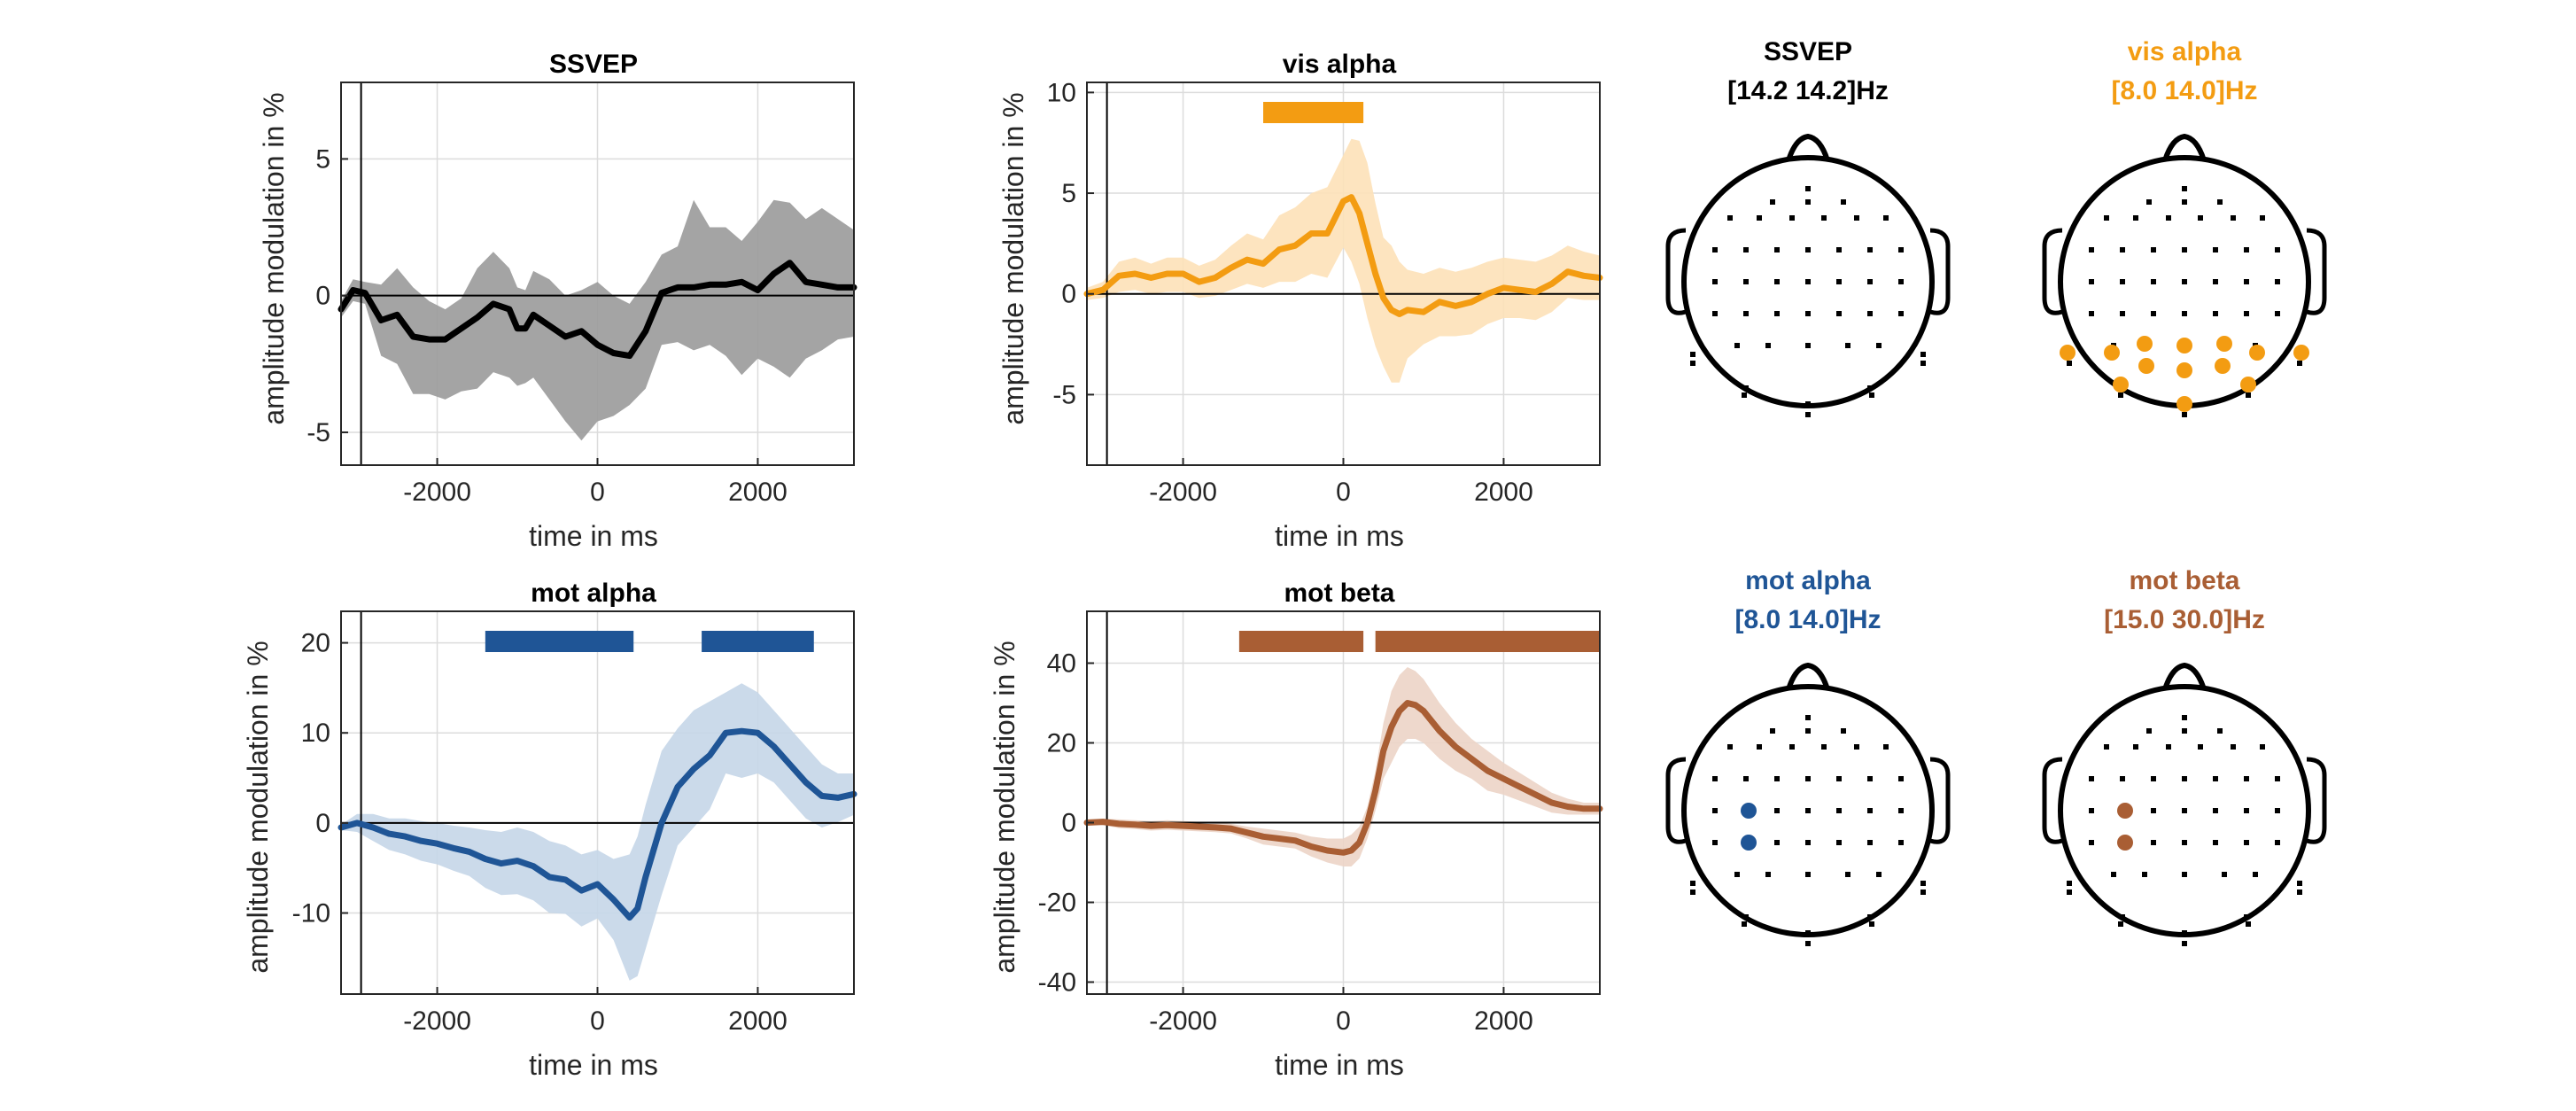  I want to click on y-tick-label: 20, so click(315, 643).